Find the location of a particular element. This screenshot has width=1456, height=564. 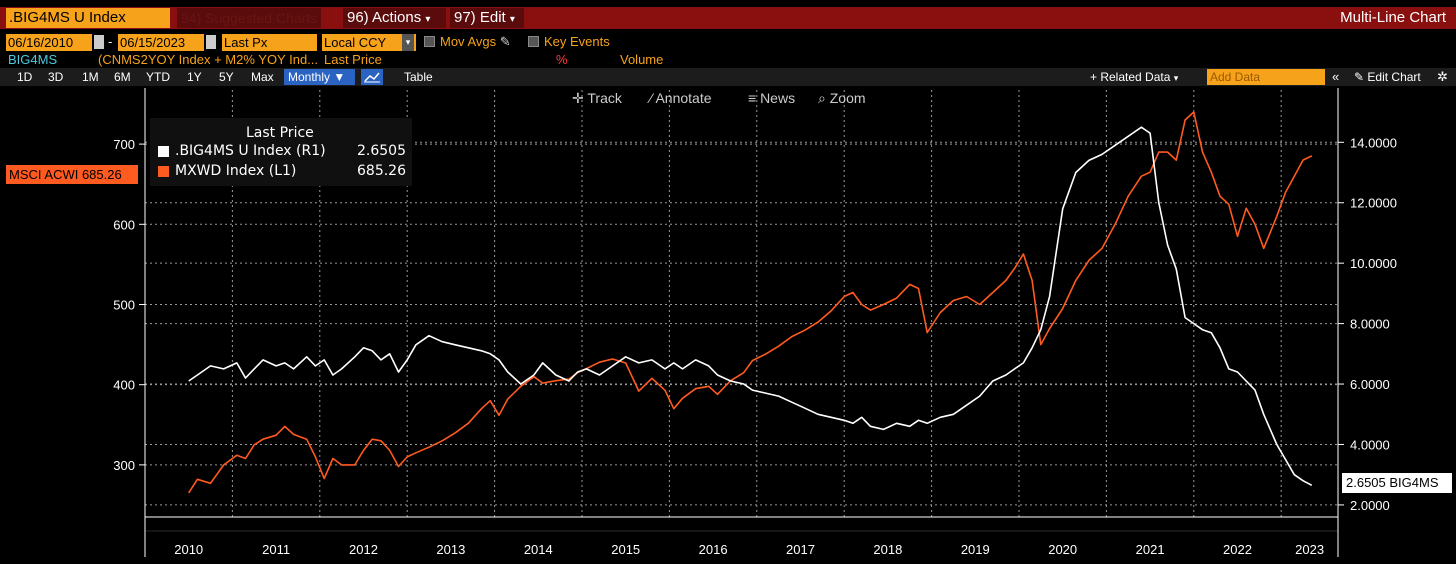

x-tick-label: 2021 is located at coordinates (1150, 549).